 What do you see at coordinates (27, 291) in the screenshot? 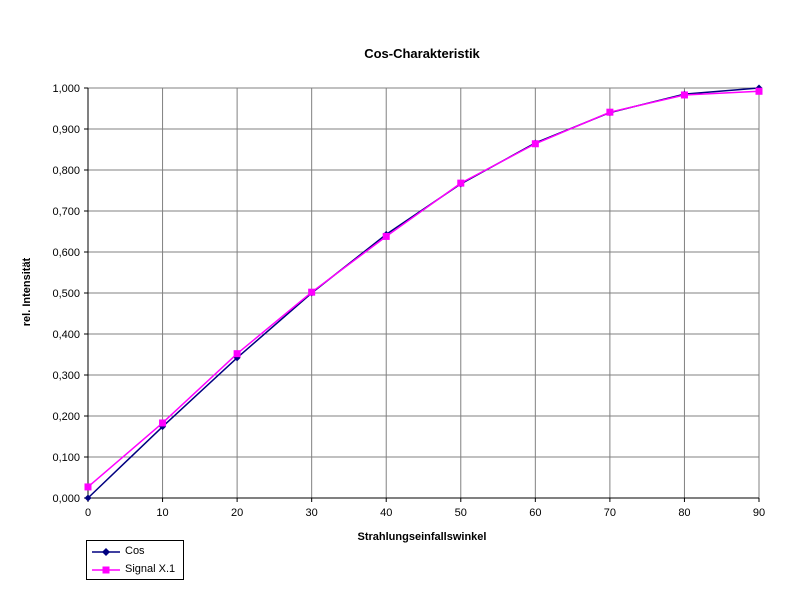
I see `y-axis-label: rel. Intensität` at bounding box center [27, 291].